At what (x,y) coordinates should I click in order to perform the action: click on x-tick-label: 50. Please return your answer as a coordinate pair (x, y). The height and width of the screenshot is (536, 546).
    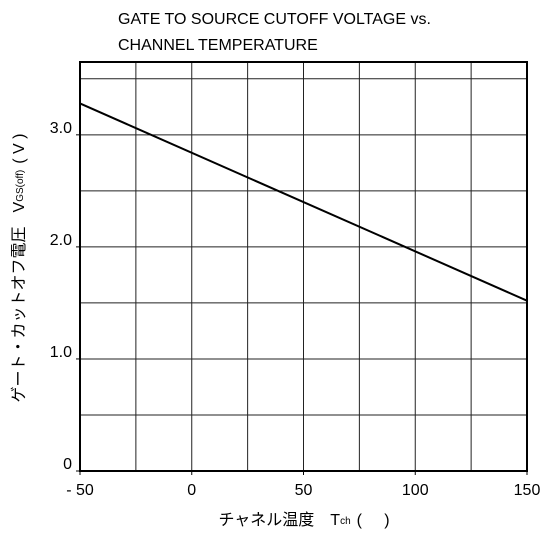
    Looking at the image, I should click on (304, 490).